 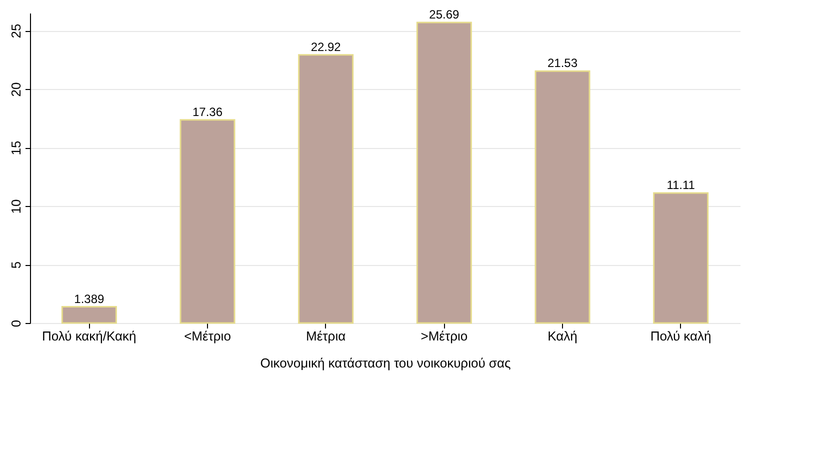 What do you see at coordinates (326, 336) in the screenshot?
I see `x-tick-label: Μέτρια` at bounding box center [326, 336].